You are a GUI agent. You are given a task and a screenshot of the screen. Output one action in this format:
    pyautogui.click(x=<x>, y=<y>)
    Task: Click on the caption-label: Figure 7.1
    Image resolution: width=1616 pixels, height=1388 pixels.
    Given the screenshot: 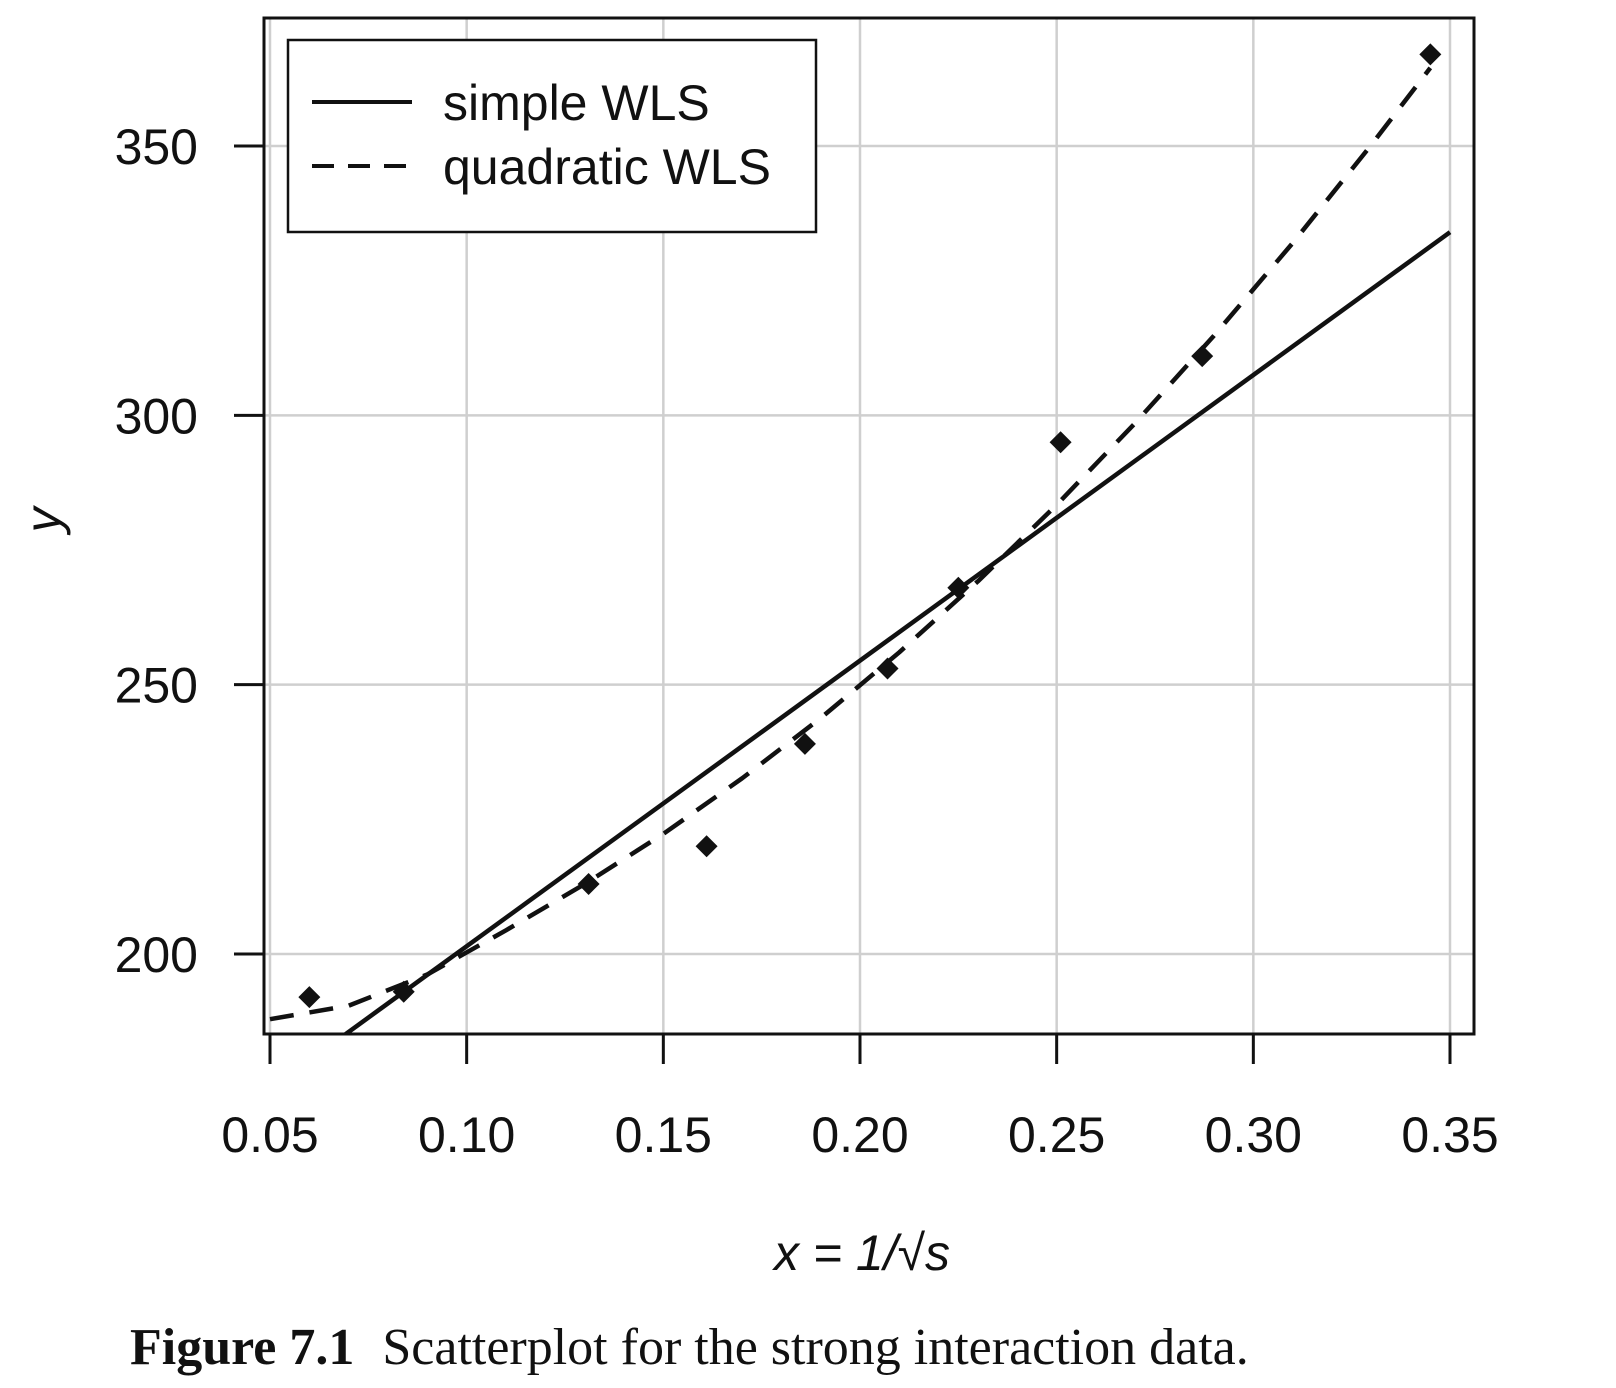 What is the action you would take?
    pyautogui.click(x=242, y=1347)
    